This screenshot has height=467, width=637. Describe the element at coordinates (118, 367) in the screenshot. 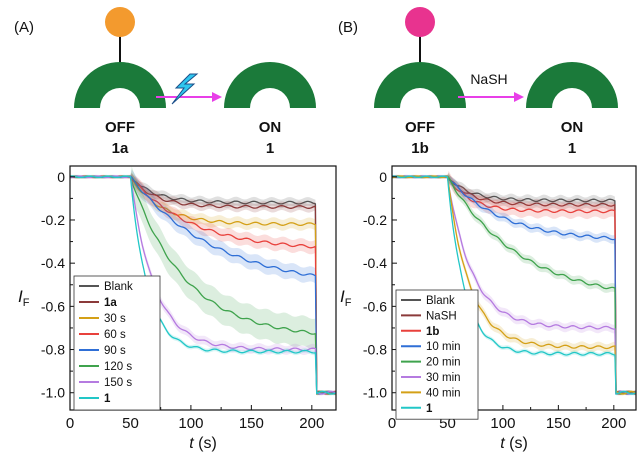

I see `legend-entry: 120 s` at that location.